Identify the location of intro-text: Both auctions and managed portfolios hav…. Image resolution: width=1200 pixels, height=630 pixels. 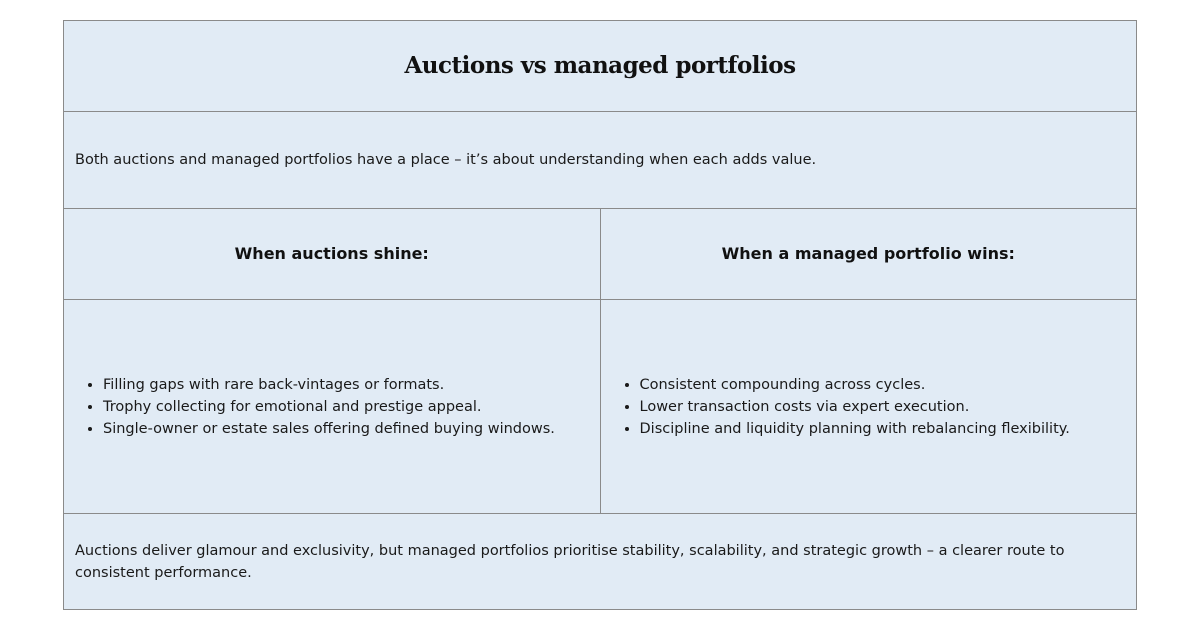
(600, 160).